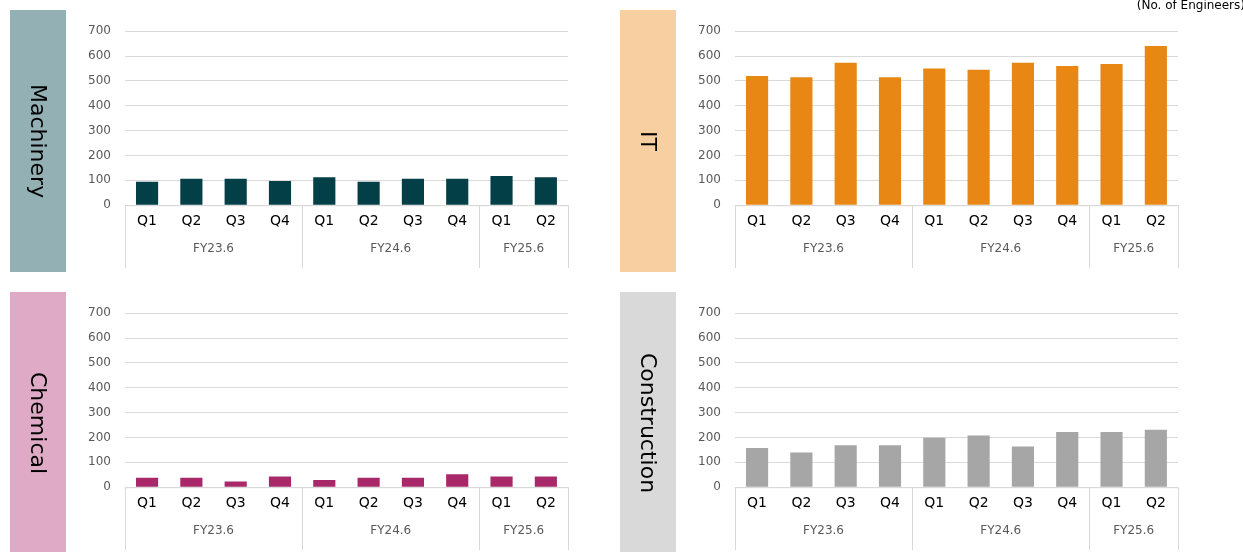 This screenshot has width=1243, height=552. Describe the element at coordinates (648, 141) in the screenshot. I see `text: IT` at that location.